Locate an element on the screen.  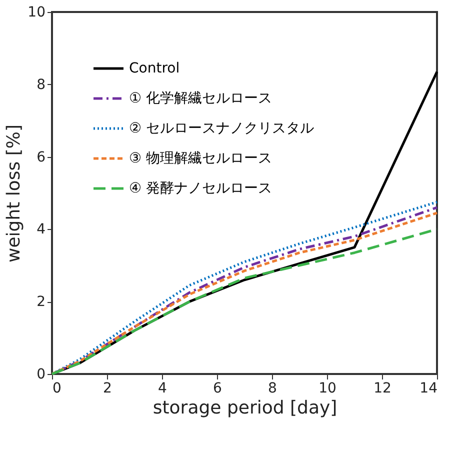
x-tick-label: 8 is located at coordinates (272, 388).